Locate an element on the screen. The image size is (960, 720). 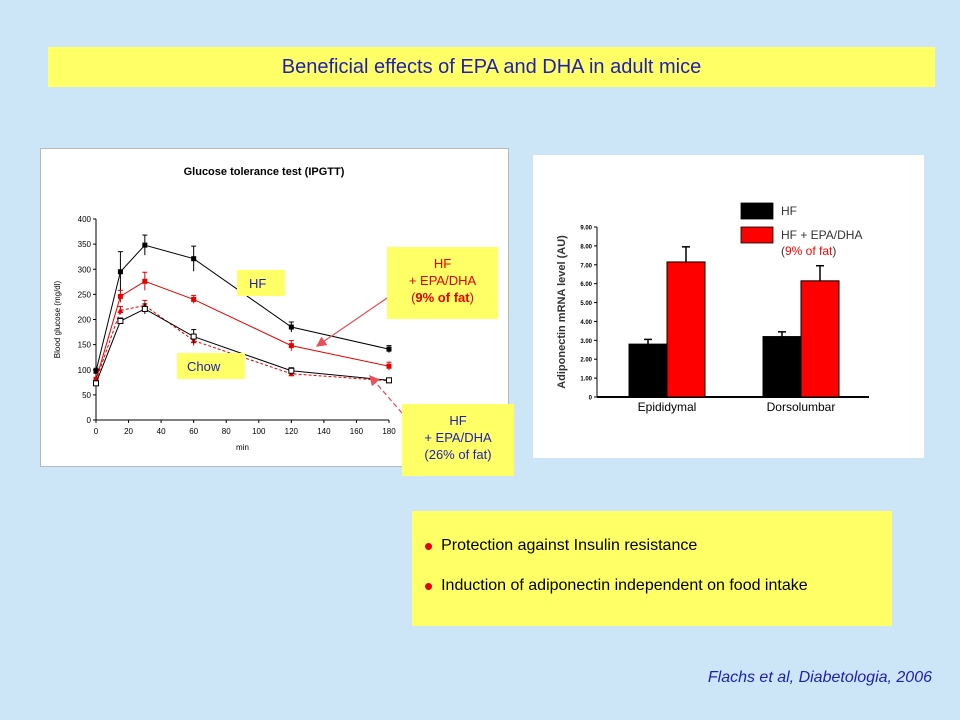
x-tick-label: 180 is located at coordinates (389, 431).